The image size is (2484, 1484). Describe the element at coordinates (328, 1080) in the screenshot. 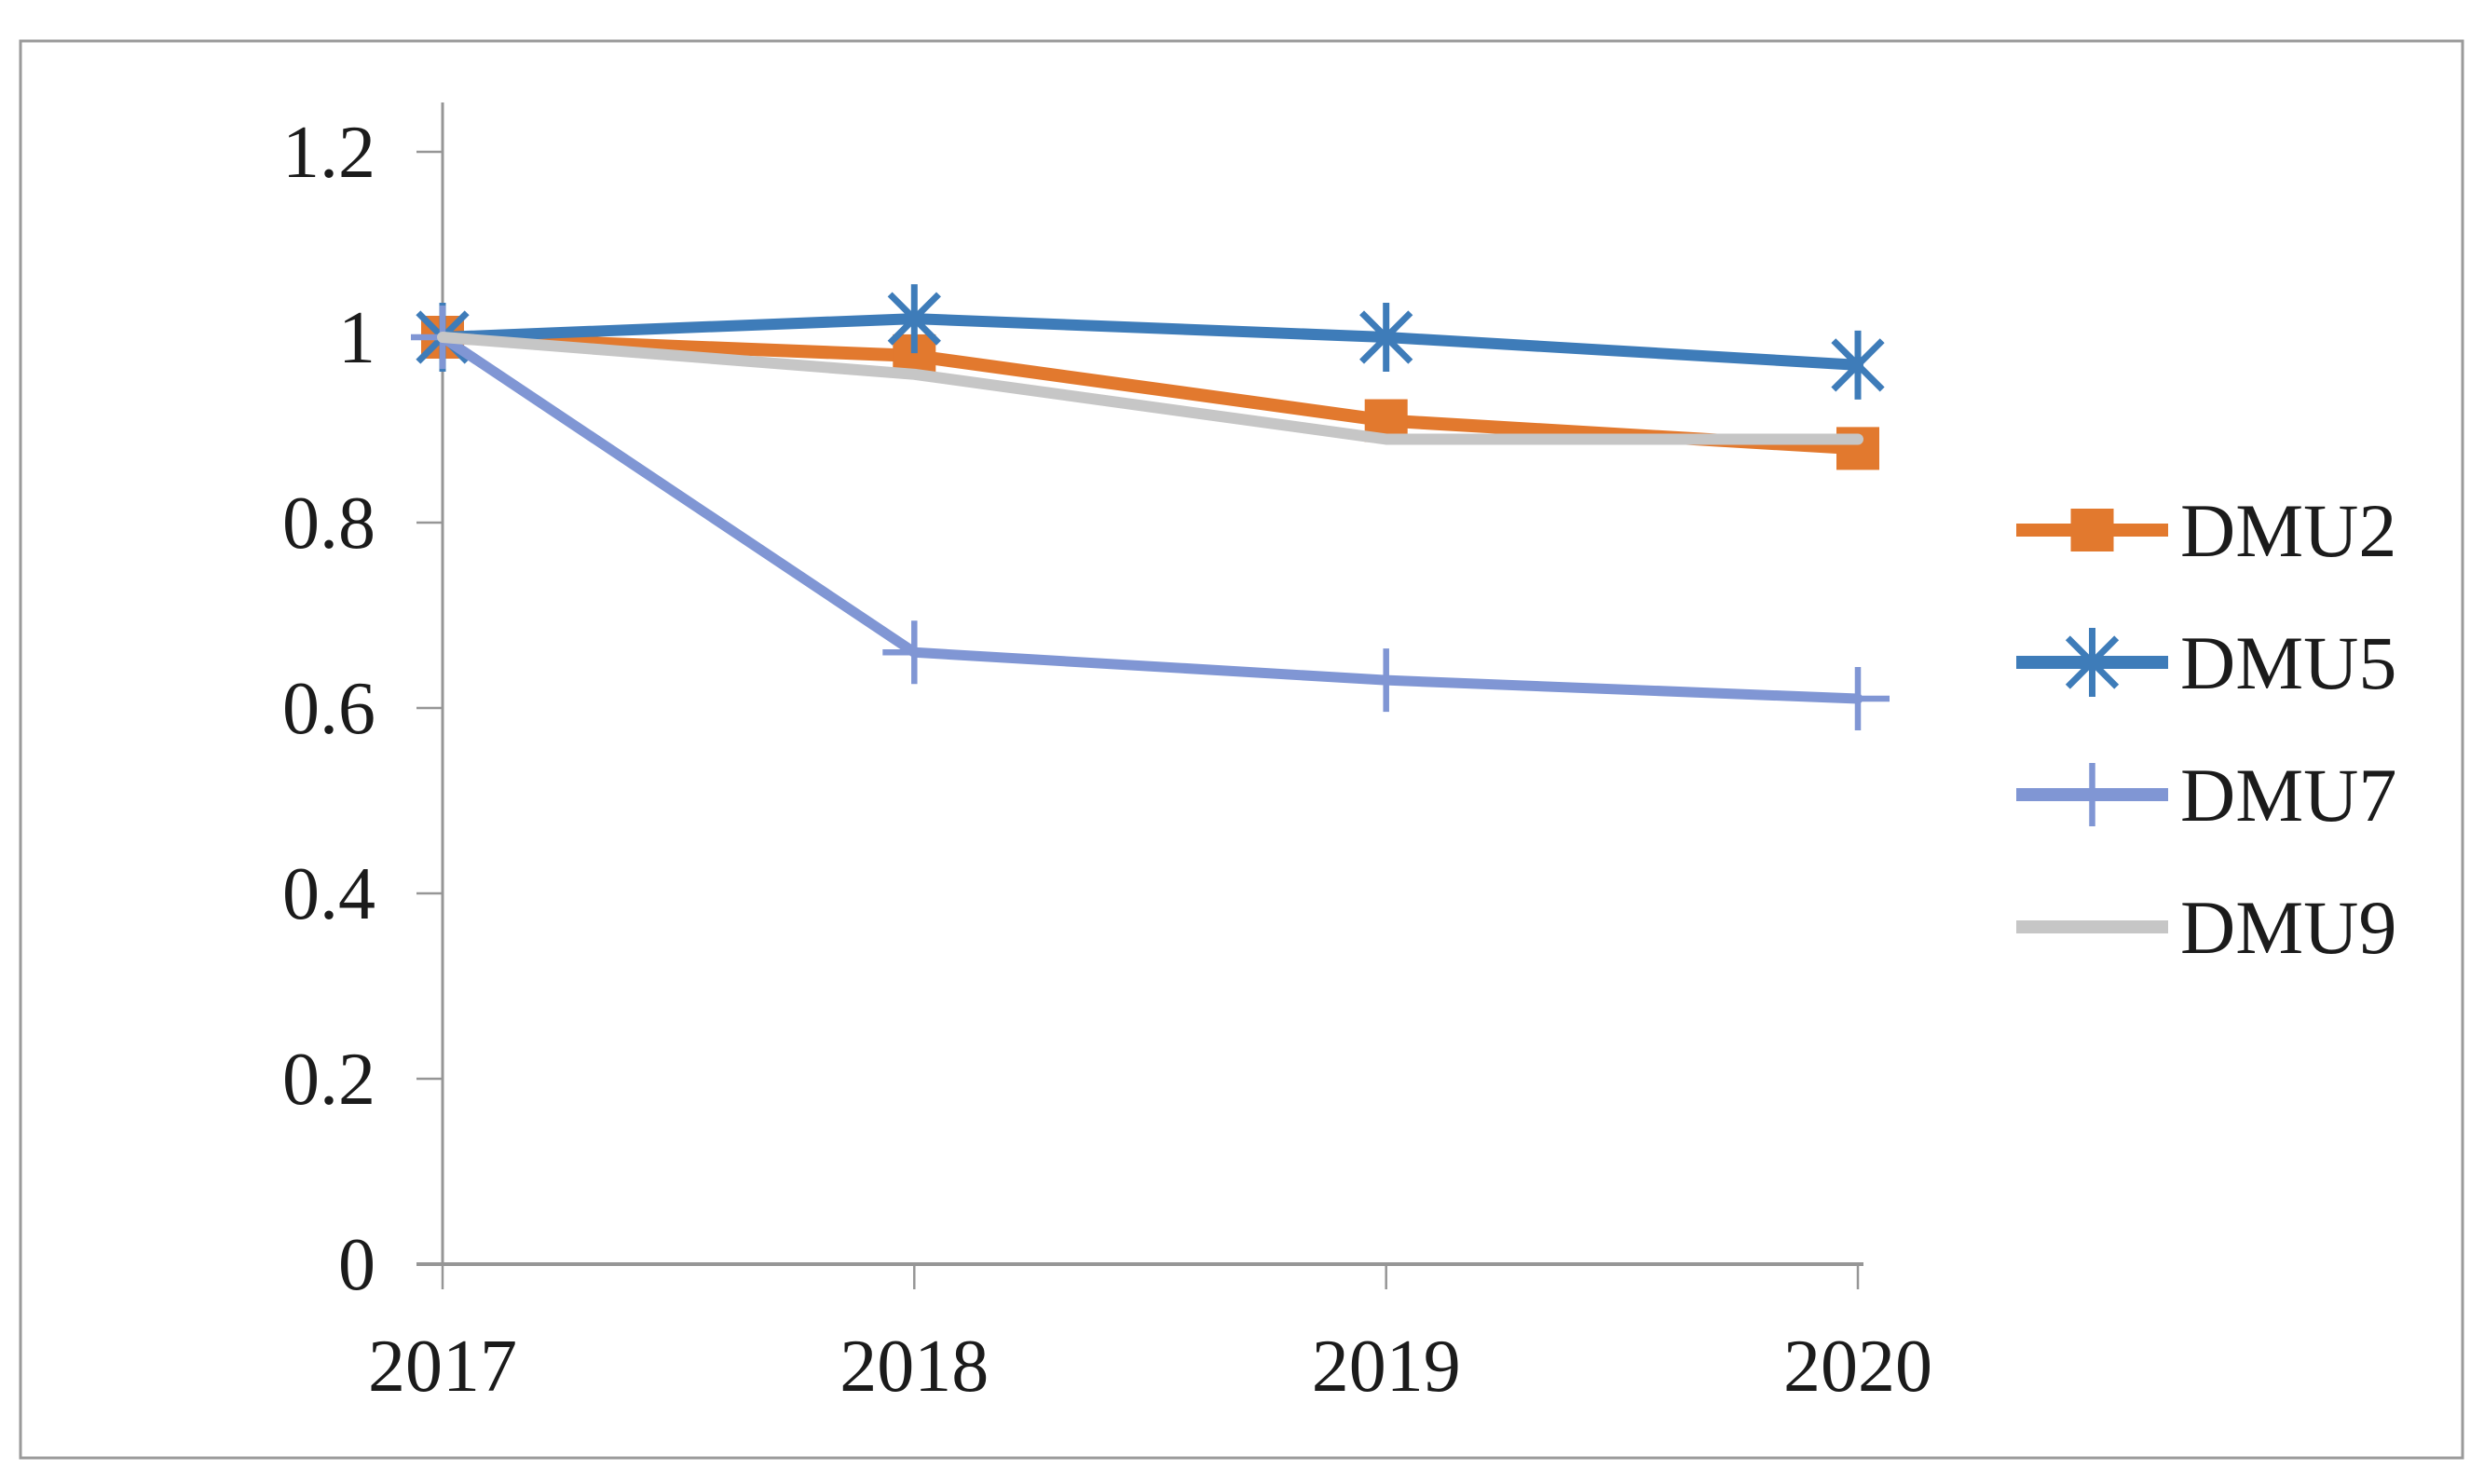

I see `y-tick-label: 0.2` at that location.